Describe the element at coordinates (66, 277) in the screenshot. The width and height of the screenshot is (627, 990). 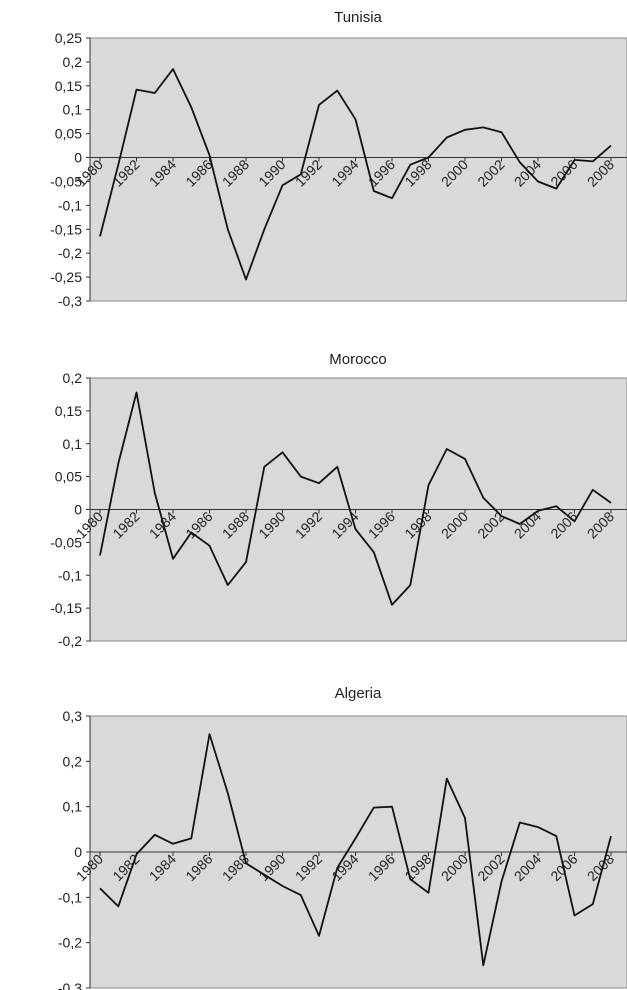
I see `y-tick-label: -0,25` at that location.